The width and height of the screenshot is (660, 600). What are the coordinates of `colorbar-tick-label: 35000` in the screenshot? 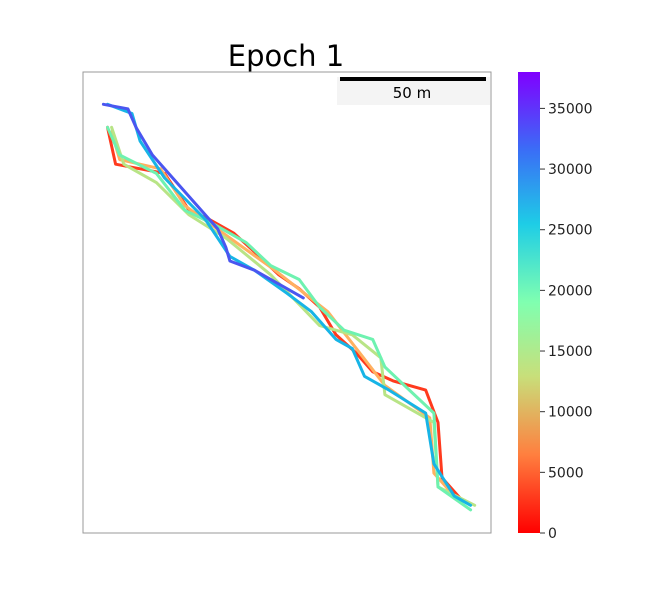 It's located at (570, 109).